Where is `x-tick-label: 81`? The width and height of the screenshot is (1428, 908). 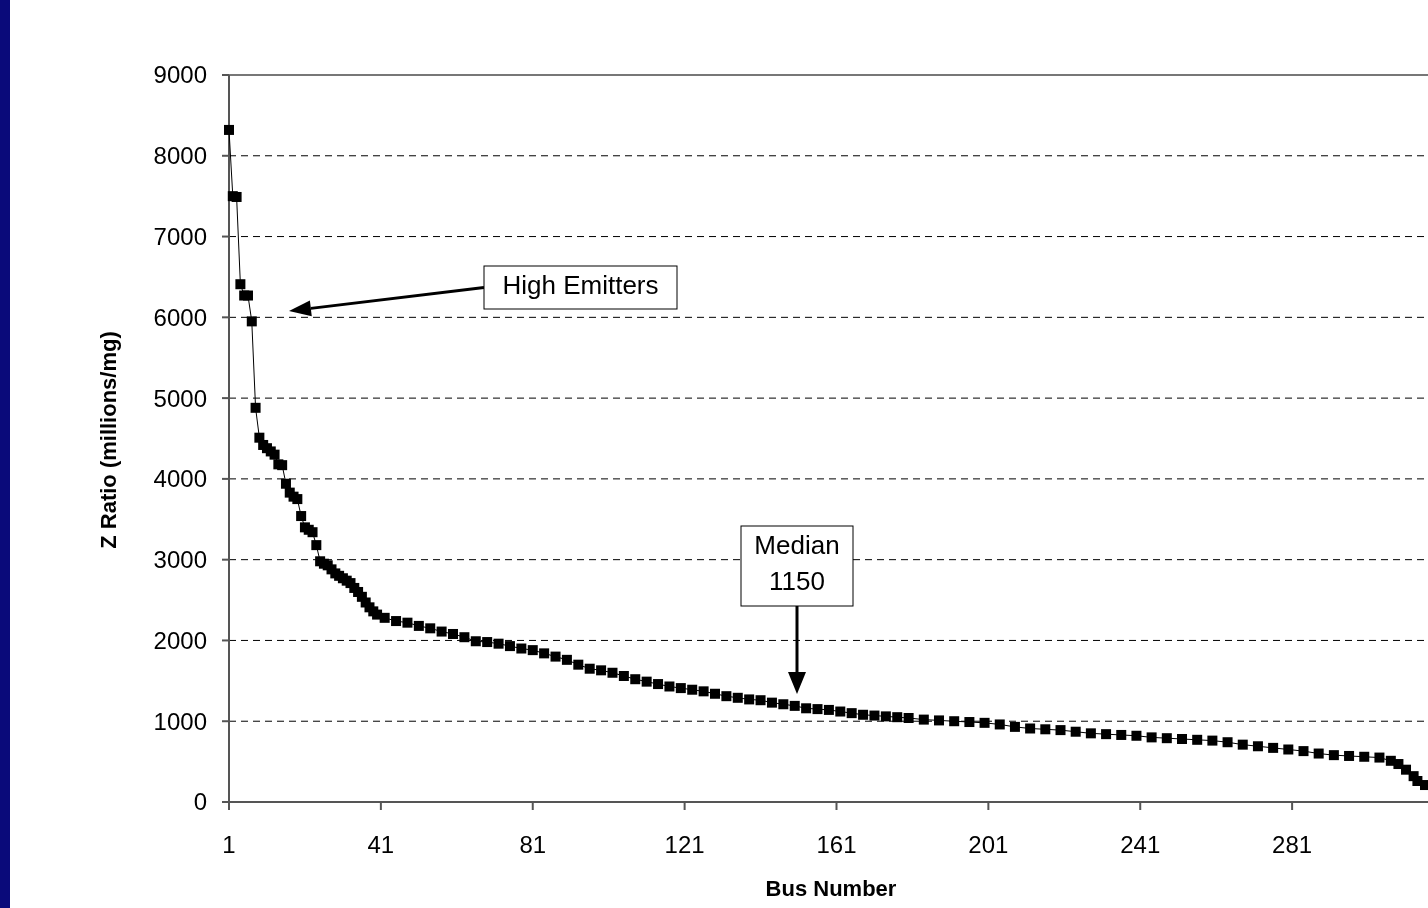 x-tick-label: 81 is located at coordinates (533, 844).